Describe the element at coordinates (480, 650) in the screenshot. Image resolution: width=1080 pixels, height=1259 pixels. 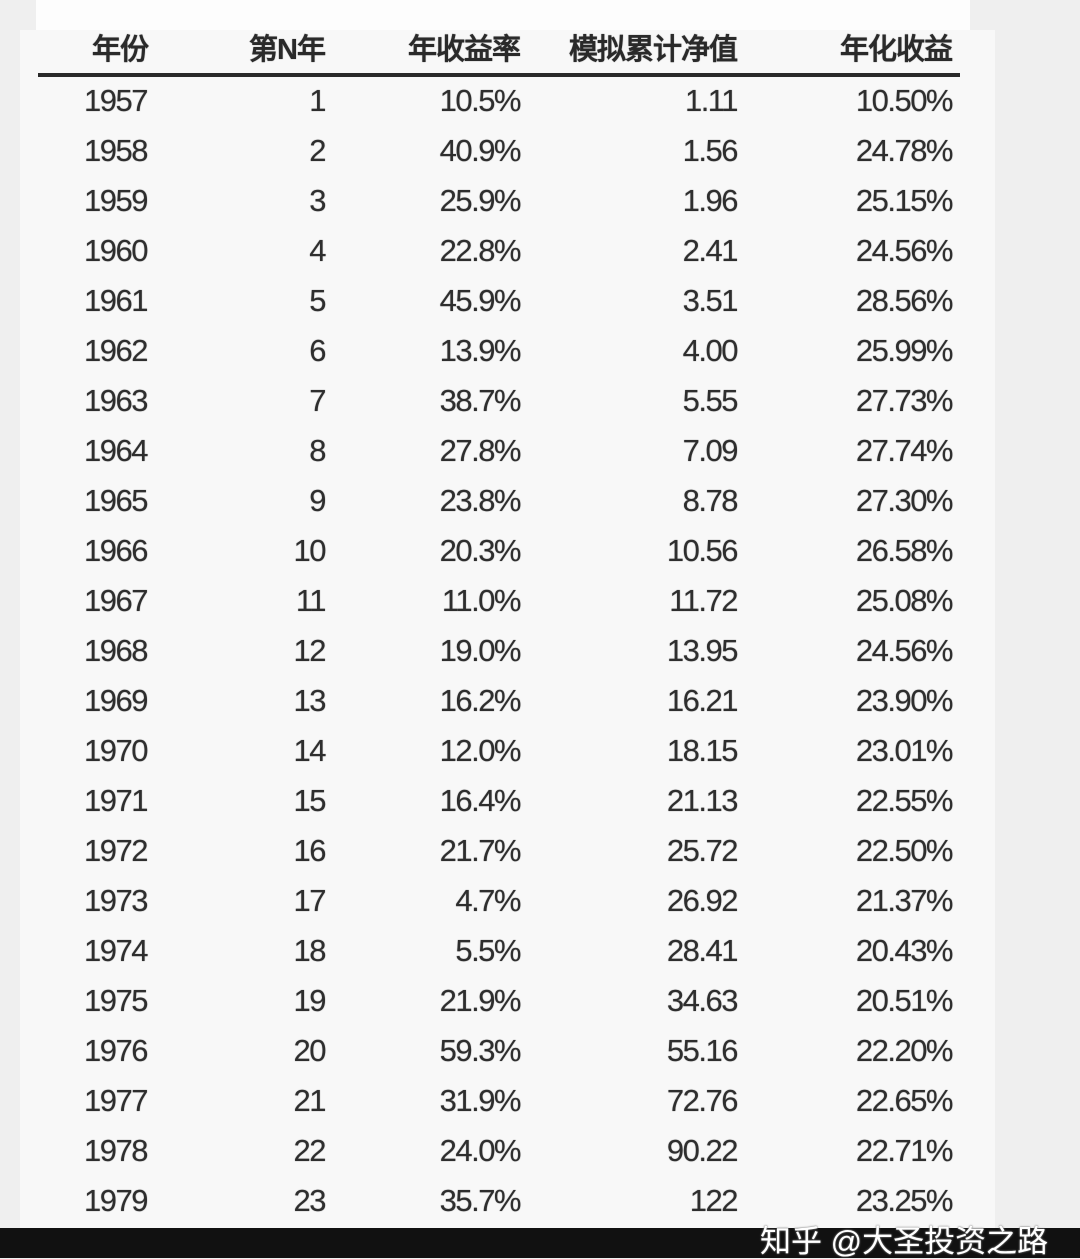
I see `cell-annual-return: 19.0%` at that location.